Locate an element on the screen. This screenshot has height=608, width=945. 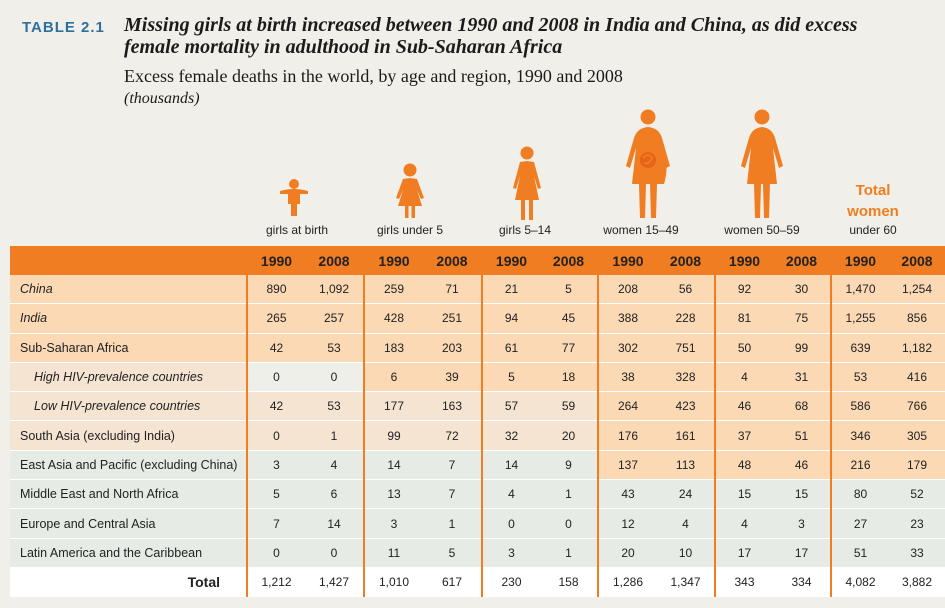
value-cell: 228 is located at coordinates (686, 318).